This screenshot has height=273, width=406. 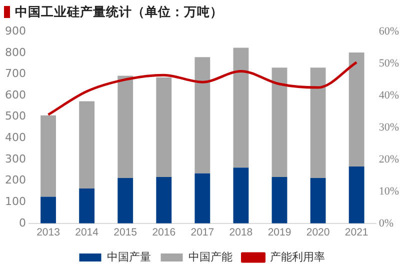 I want to click on x-tick-label: 2019, so click(x=280, y=232).